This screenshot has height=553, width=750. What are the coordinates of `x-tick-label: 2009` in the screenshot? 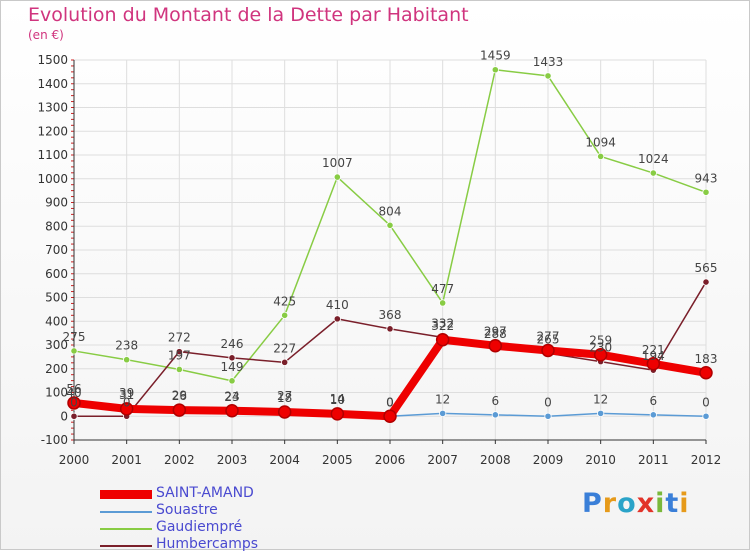 It's located at (548, 460).